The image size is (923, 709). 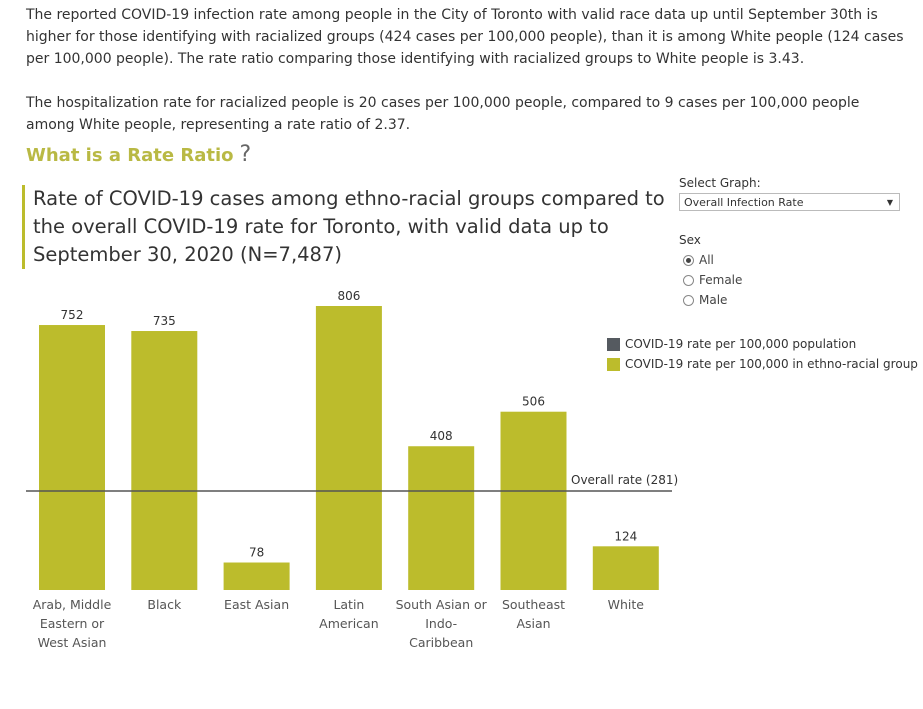 What do you see at coordinates (720, 183) in the screenshot?
I see `select-graph-label: Select Graph:` at bounding box center [720, 183].